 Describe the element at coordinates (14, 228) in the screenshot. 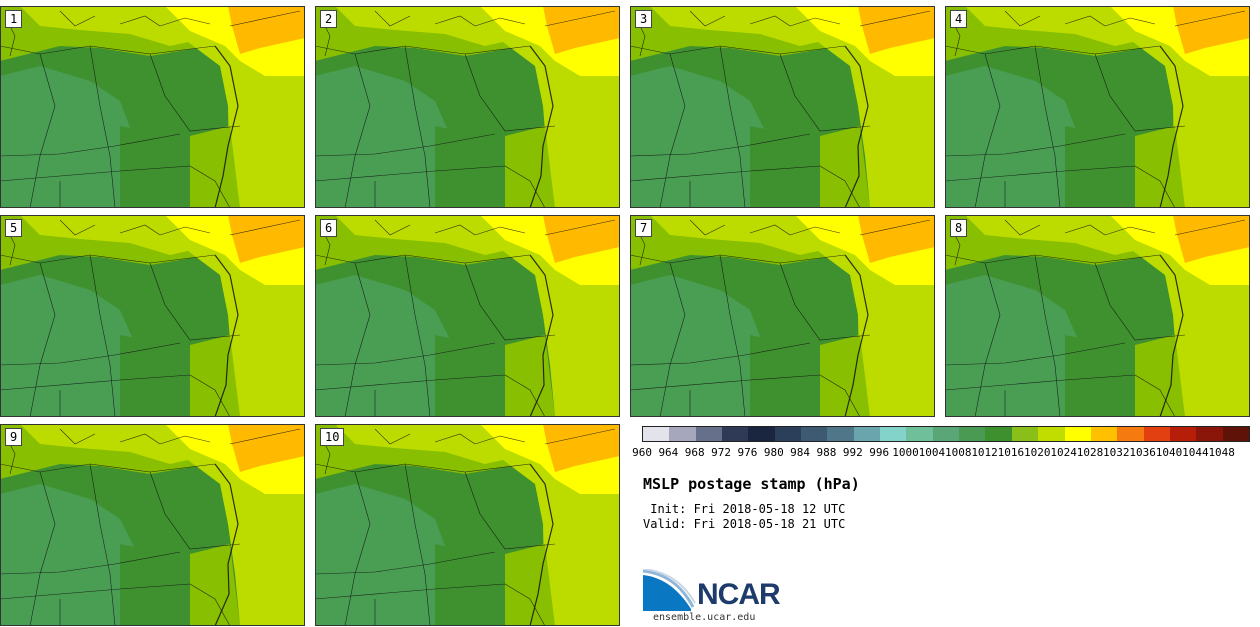

I see `member-number-label: 5` at that location.